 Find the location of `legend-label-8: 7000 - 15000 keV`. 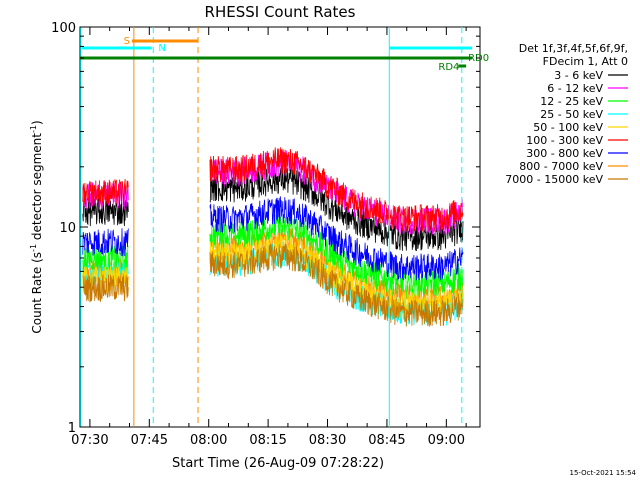

legend-label-8: 7000 - 15000 keV is located at coordinates (554, 179).